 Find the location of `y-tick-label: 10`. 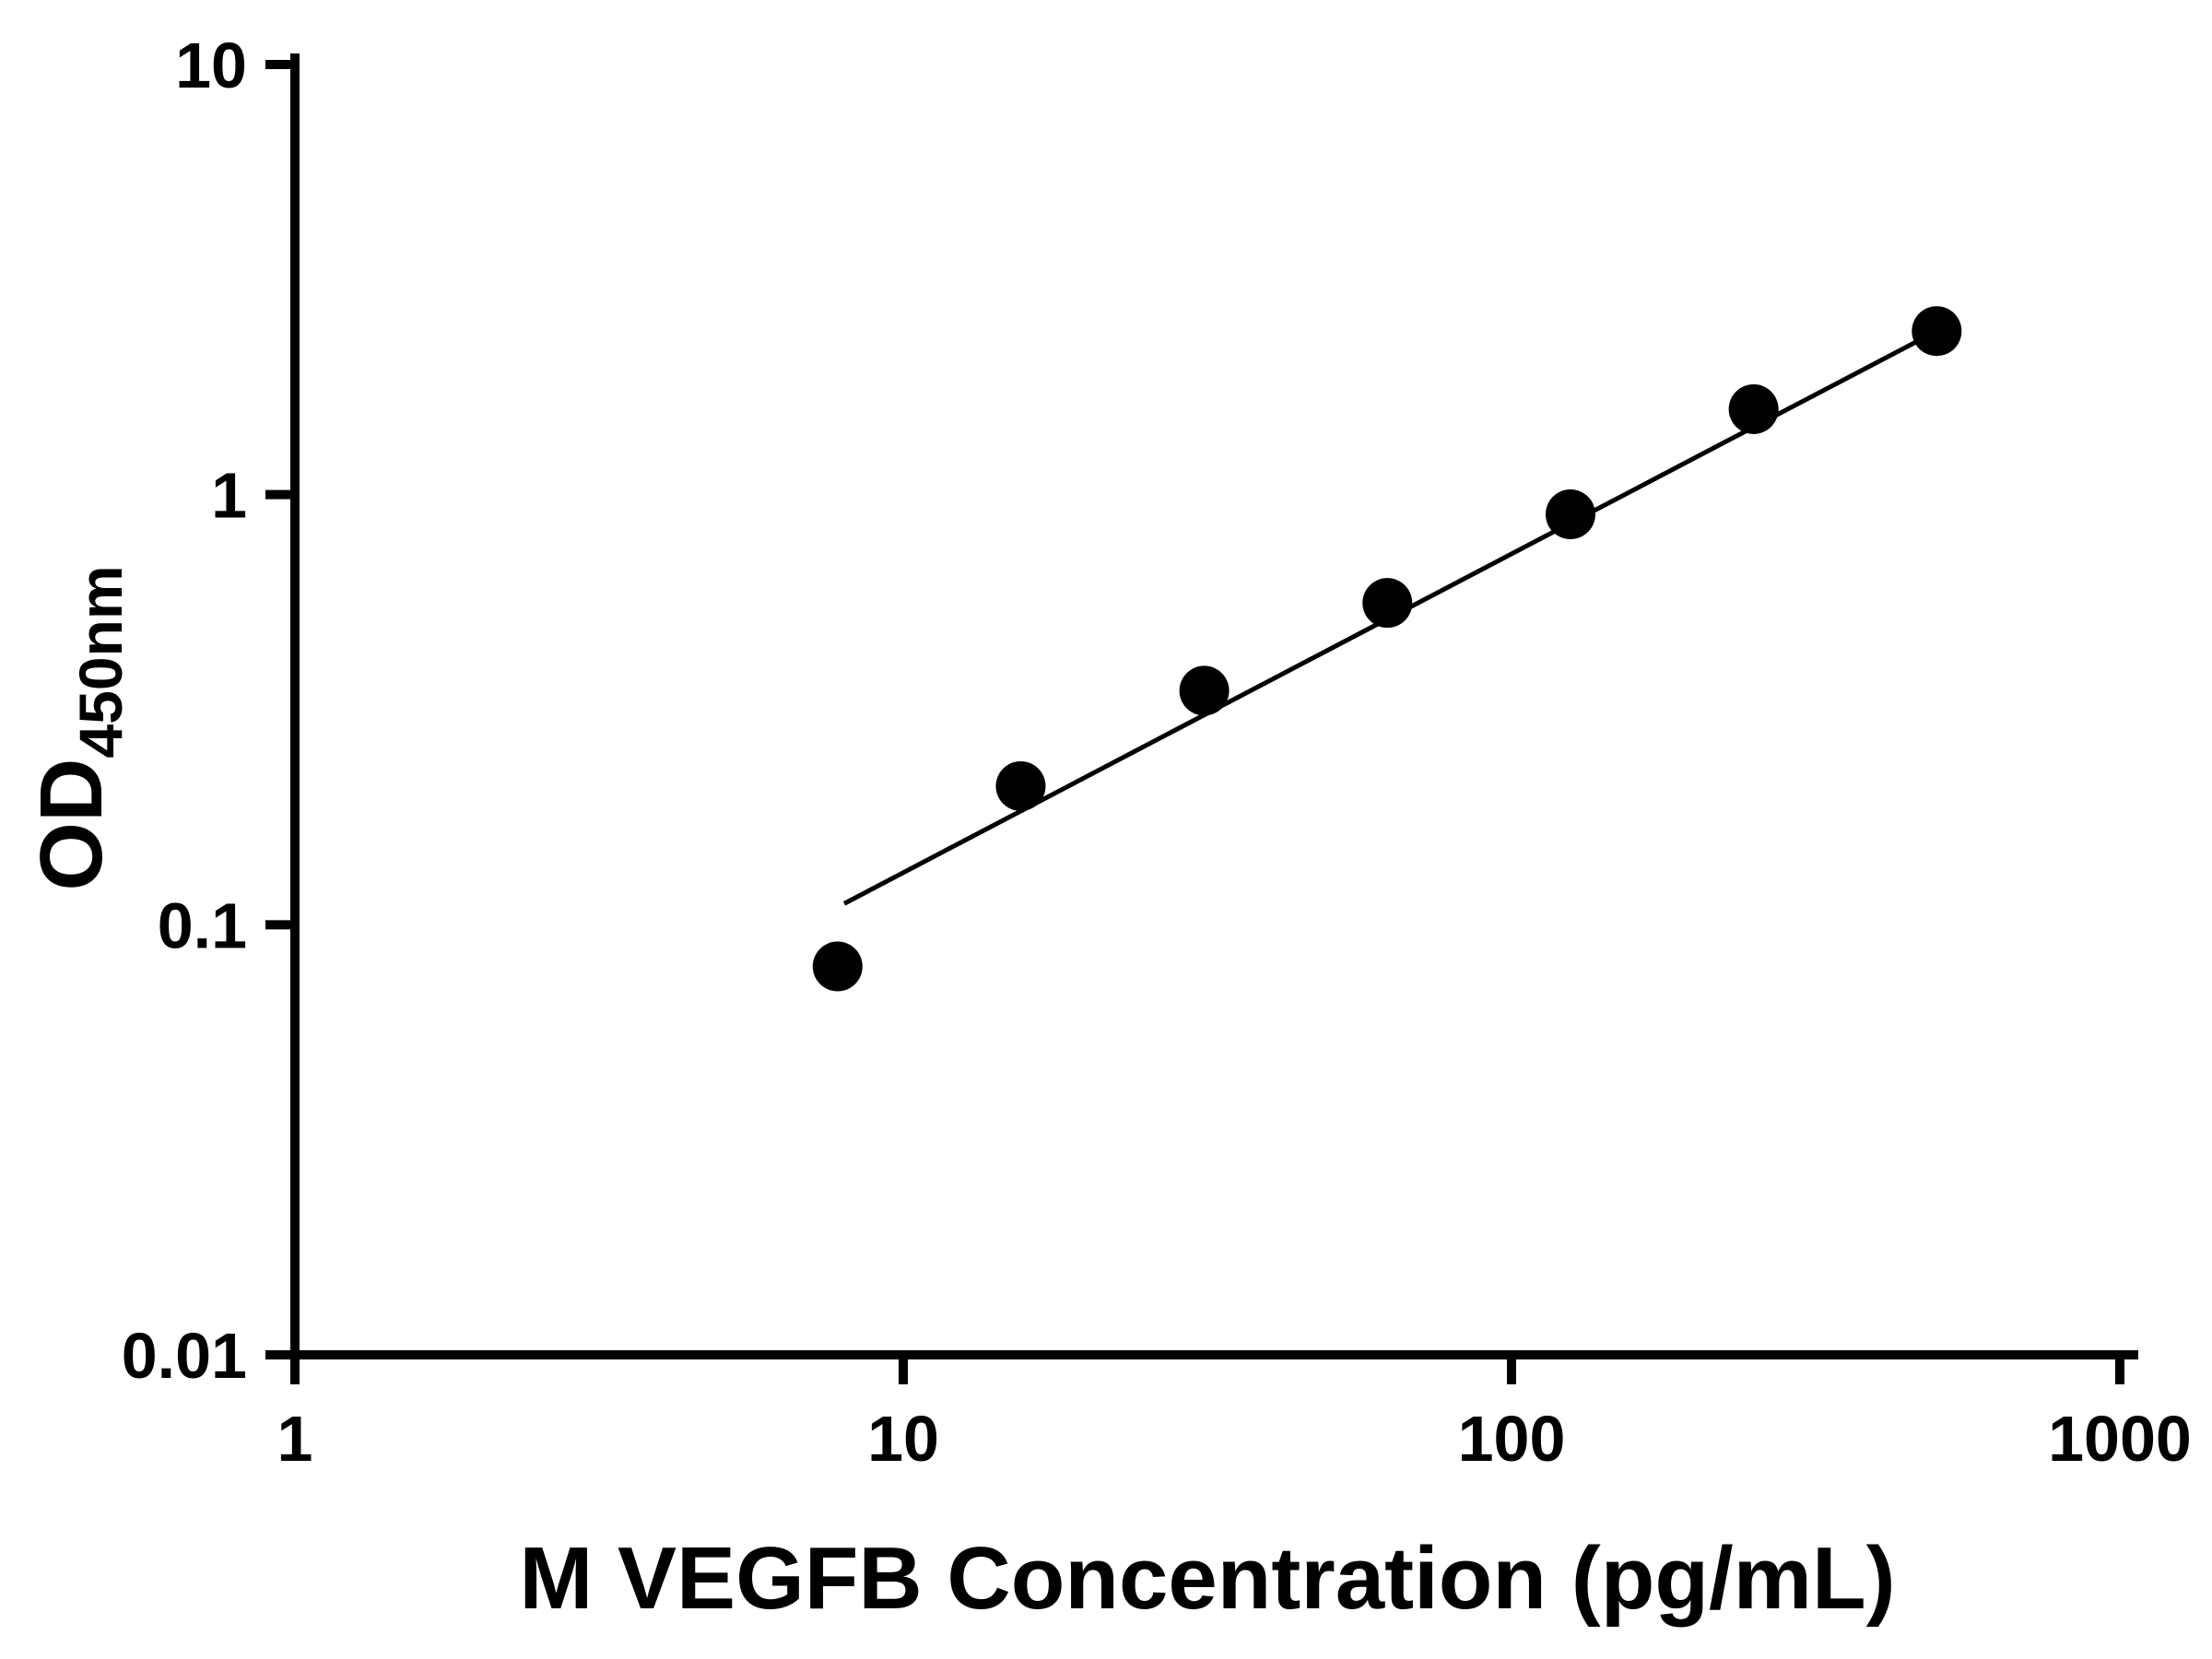

y-tick-label: 10 is located at coordinates (211, 65).